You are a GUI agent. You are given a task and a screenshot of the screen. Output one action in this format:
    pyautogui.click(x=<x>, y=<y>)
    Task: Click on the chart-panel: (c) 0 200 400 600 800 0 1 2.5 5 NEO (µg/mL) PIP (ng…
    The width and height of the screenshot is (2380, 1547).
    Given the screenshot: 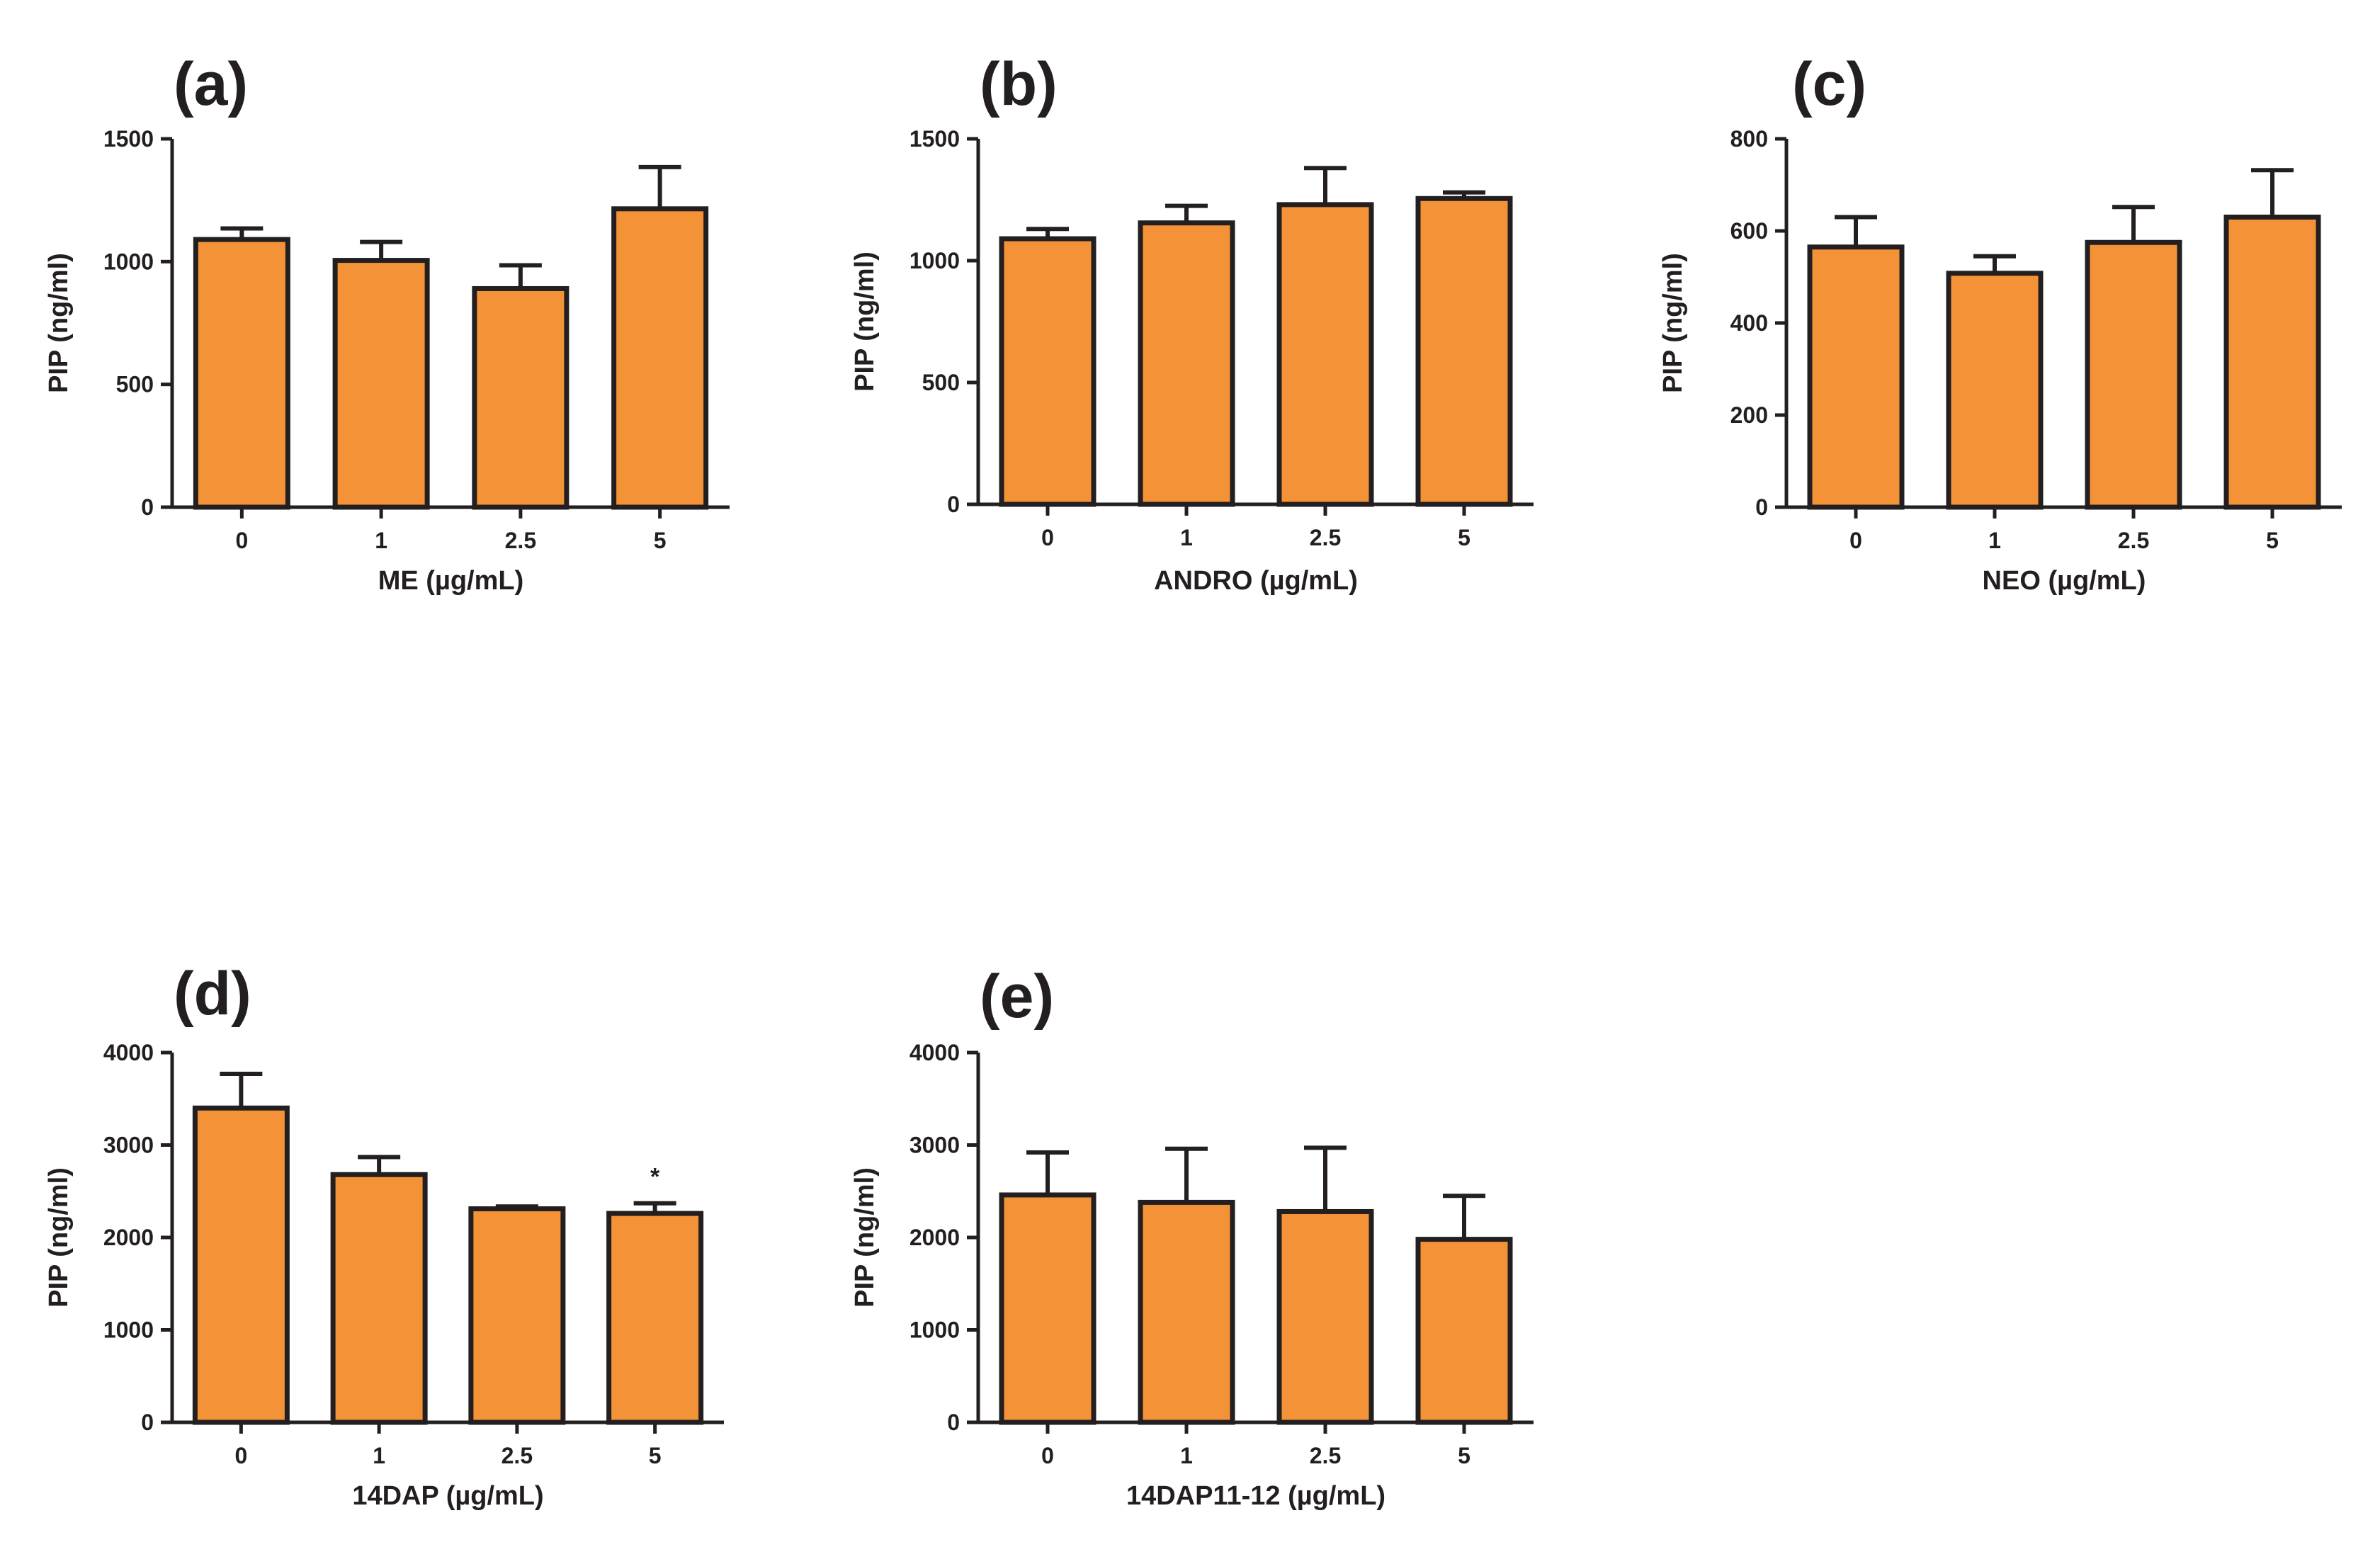 What is the action you would take?
    pyautogui.click(x=2000, y=323)
    